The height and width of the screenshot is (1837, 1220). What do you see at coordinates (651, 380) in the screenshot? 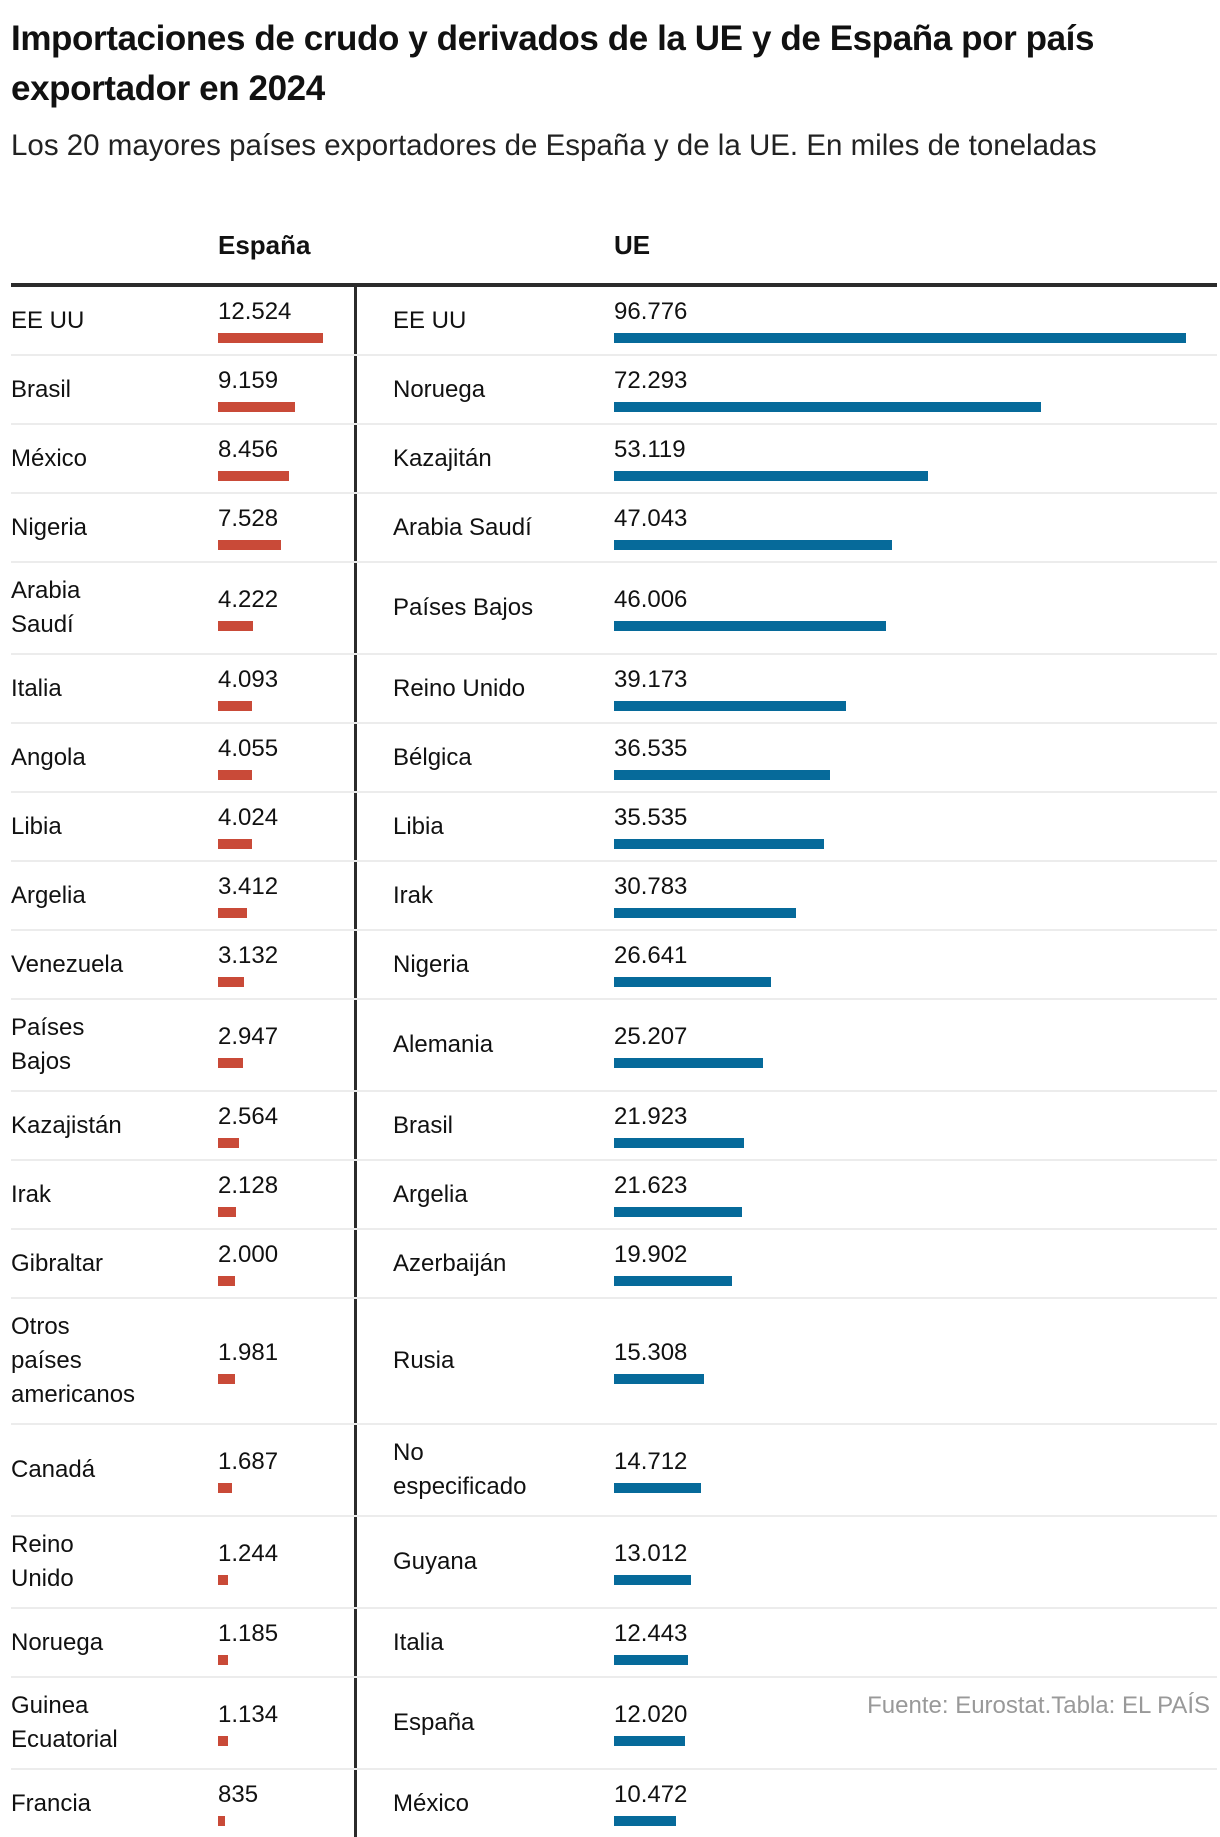
I see `ue-value-label: 72.293` at bounding box center [651, 380].